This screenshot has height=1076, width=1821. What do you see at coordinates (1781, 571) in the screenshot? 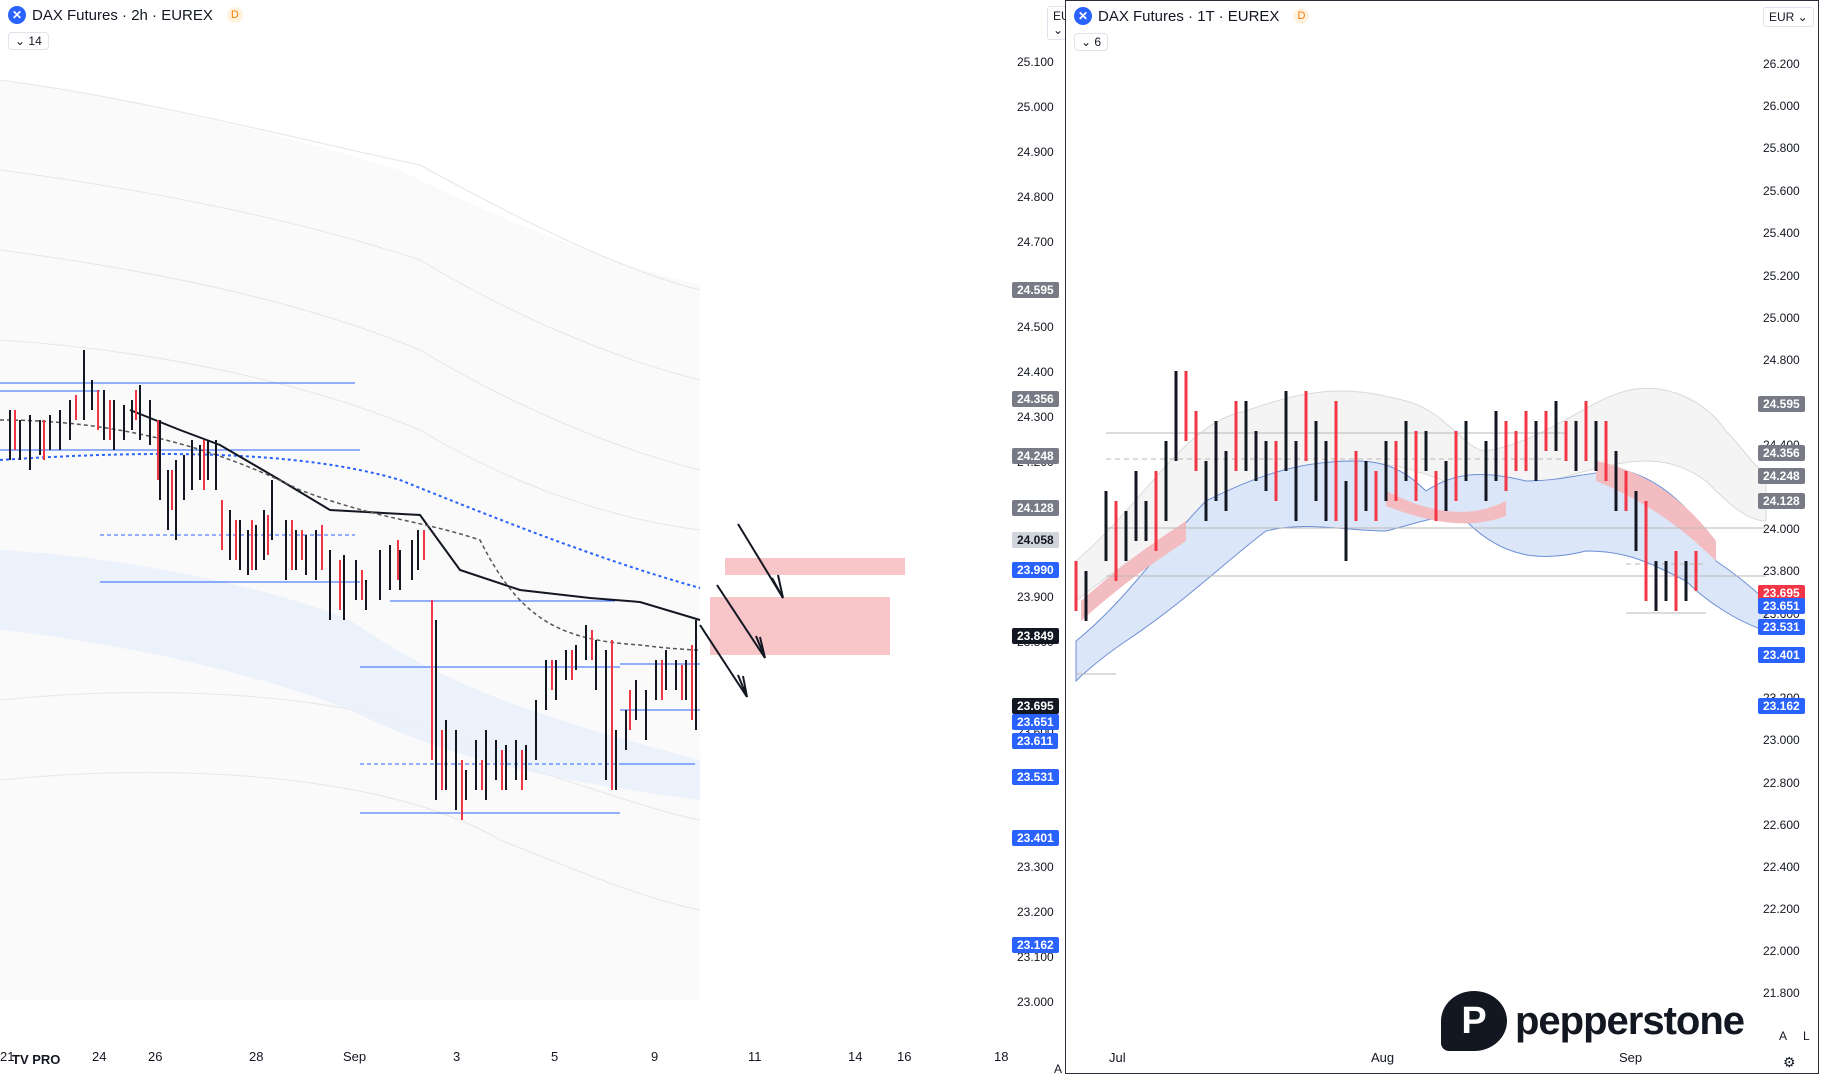
I see `right-price-tick: 23.800` at bounding box center [1781, 571].